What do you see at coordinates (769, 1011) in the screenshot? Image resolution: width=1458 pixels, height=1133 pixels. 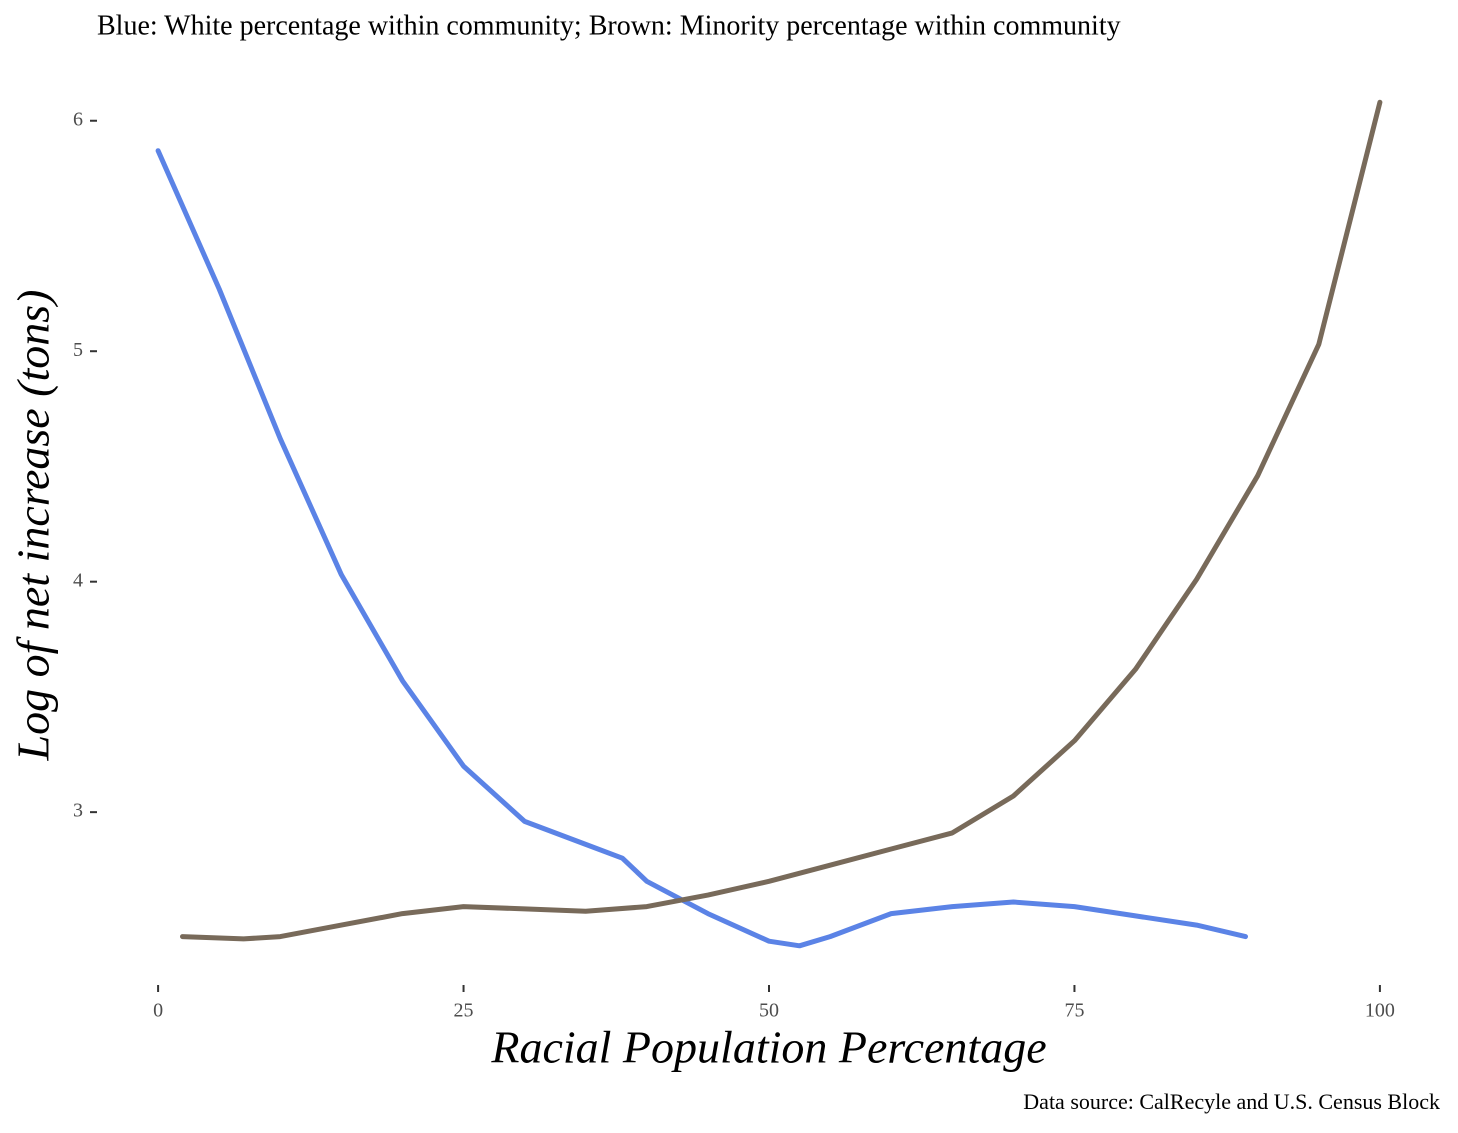 I see `x-tick-label: 50` at bounding box center [769, 1011].